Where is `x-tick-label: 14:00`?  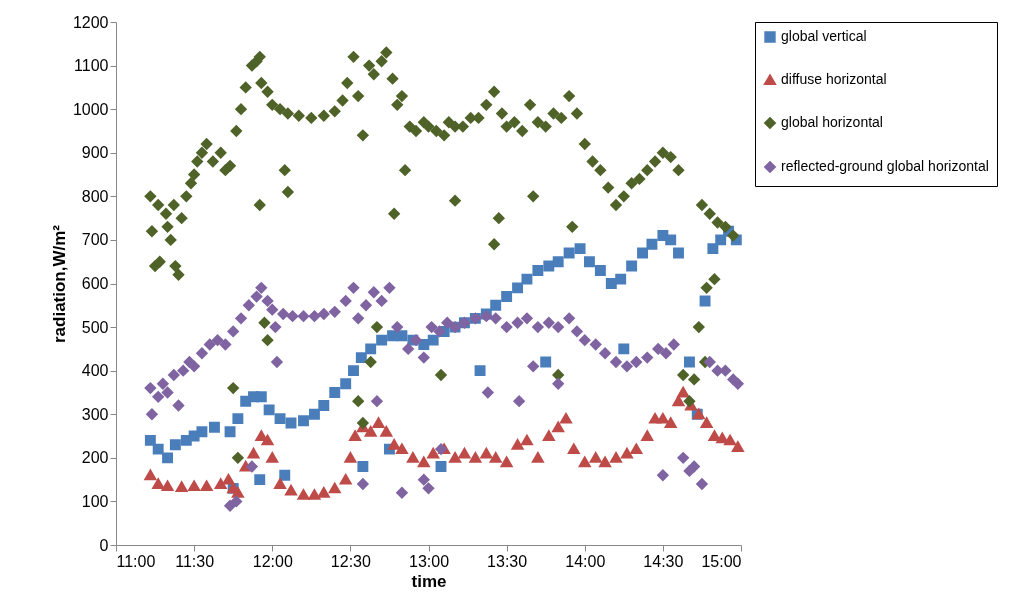 x-tick-label: 14:00 is located at coordinates (585, 561).